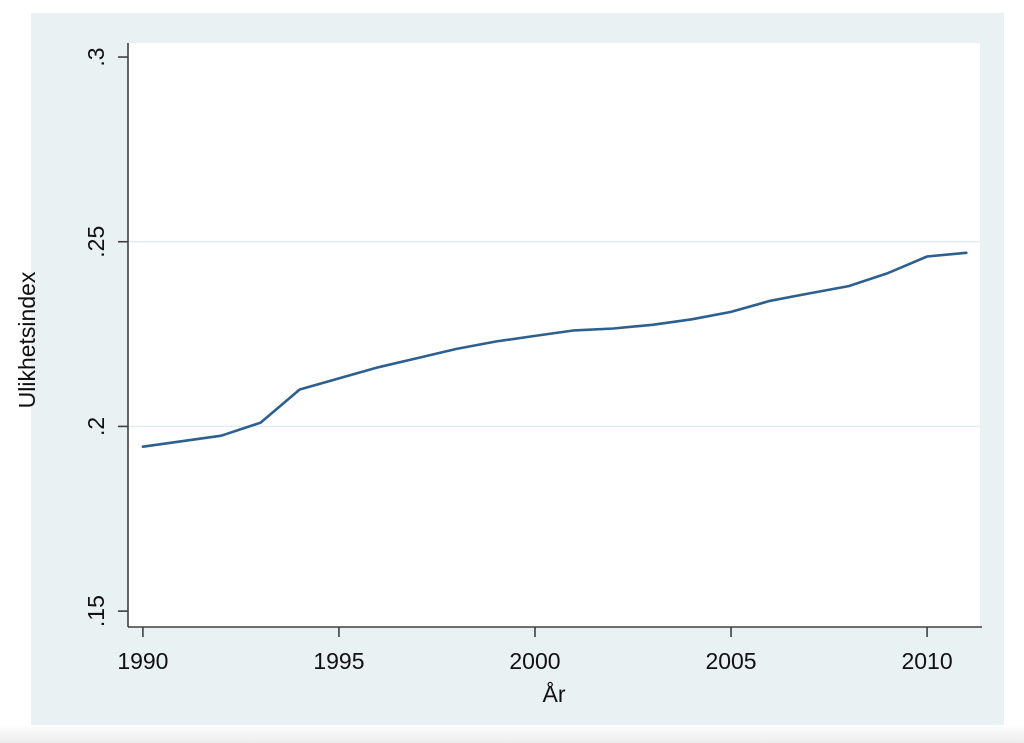 The image size is (1024, 743). I want to click on y-tick-label: .3, so click(96, 56).